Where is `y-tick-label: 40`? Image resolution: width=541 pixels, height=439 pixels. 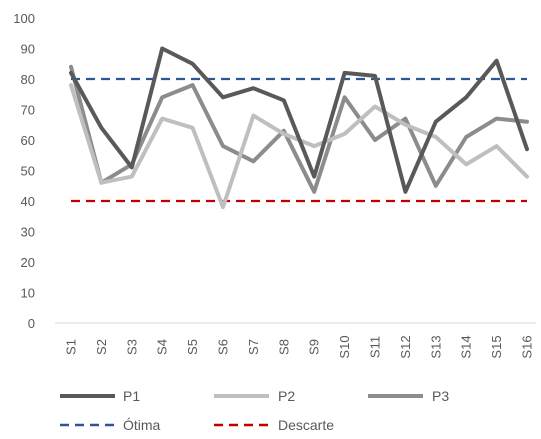 y-tick-label: 40 is located at coordinates (28, 201).